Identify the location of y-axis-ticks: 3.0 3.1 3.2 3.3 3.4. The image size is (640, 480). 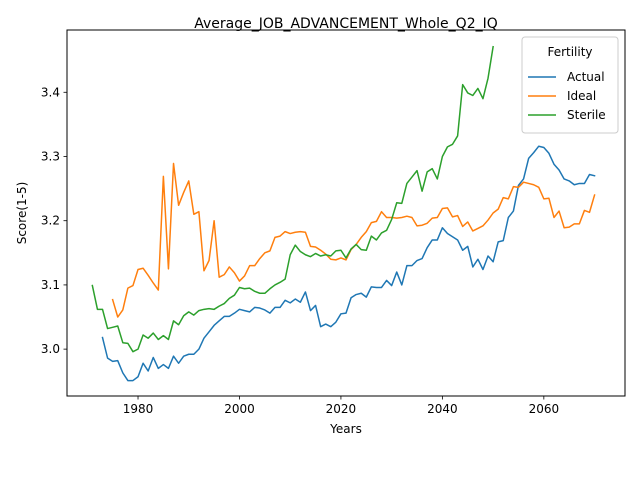
(54, 220).